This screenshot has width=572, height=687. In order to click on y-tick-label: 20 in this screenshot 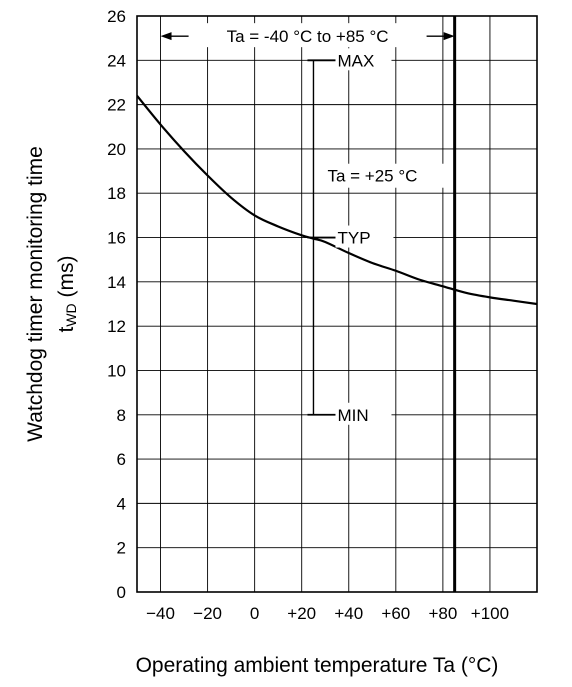, I will do `click(116, 149)`.